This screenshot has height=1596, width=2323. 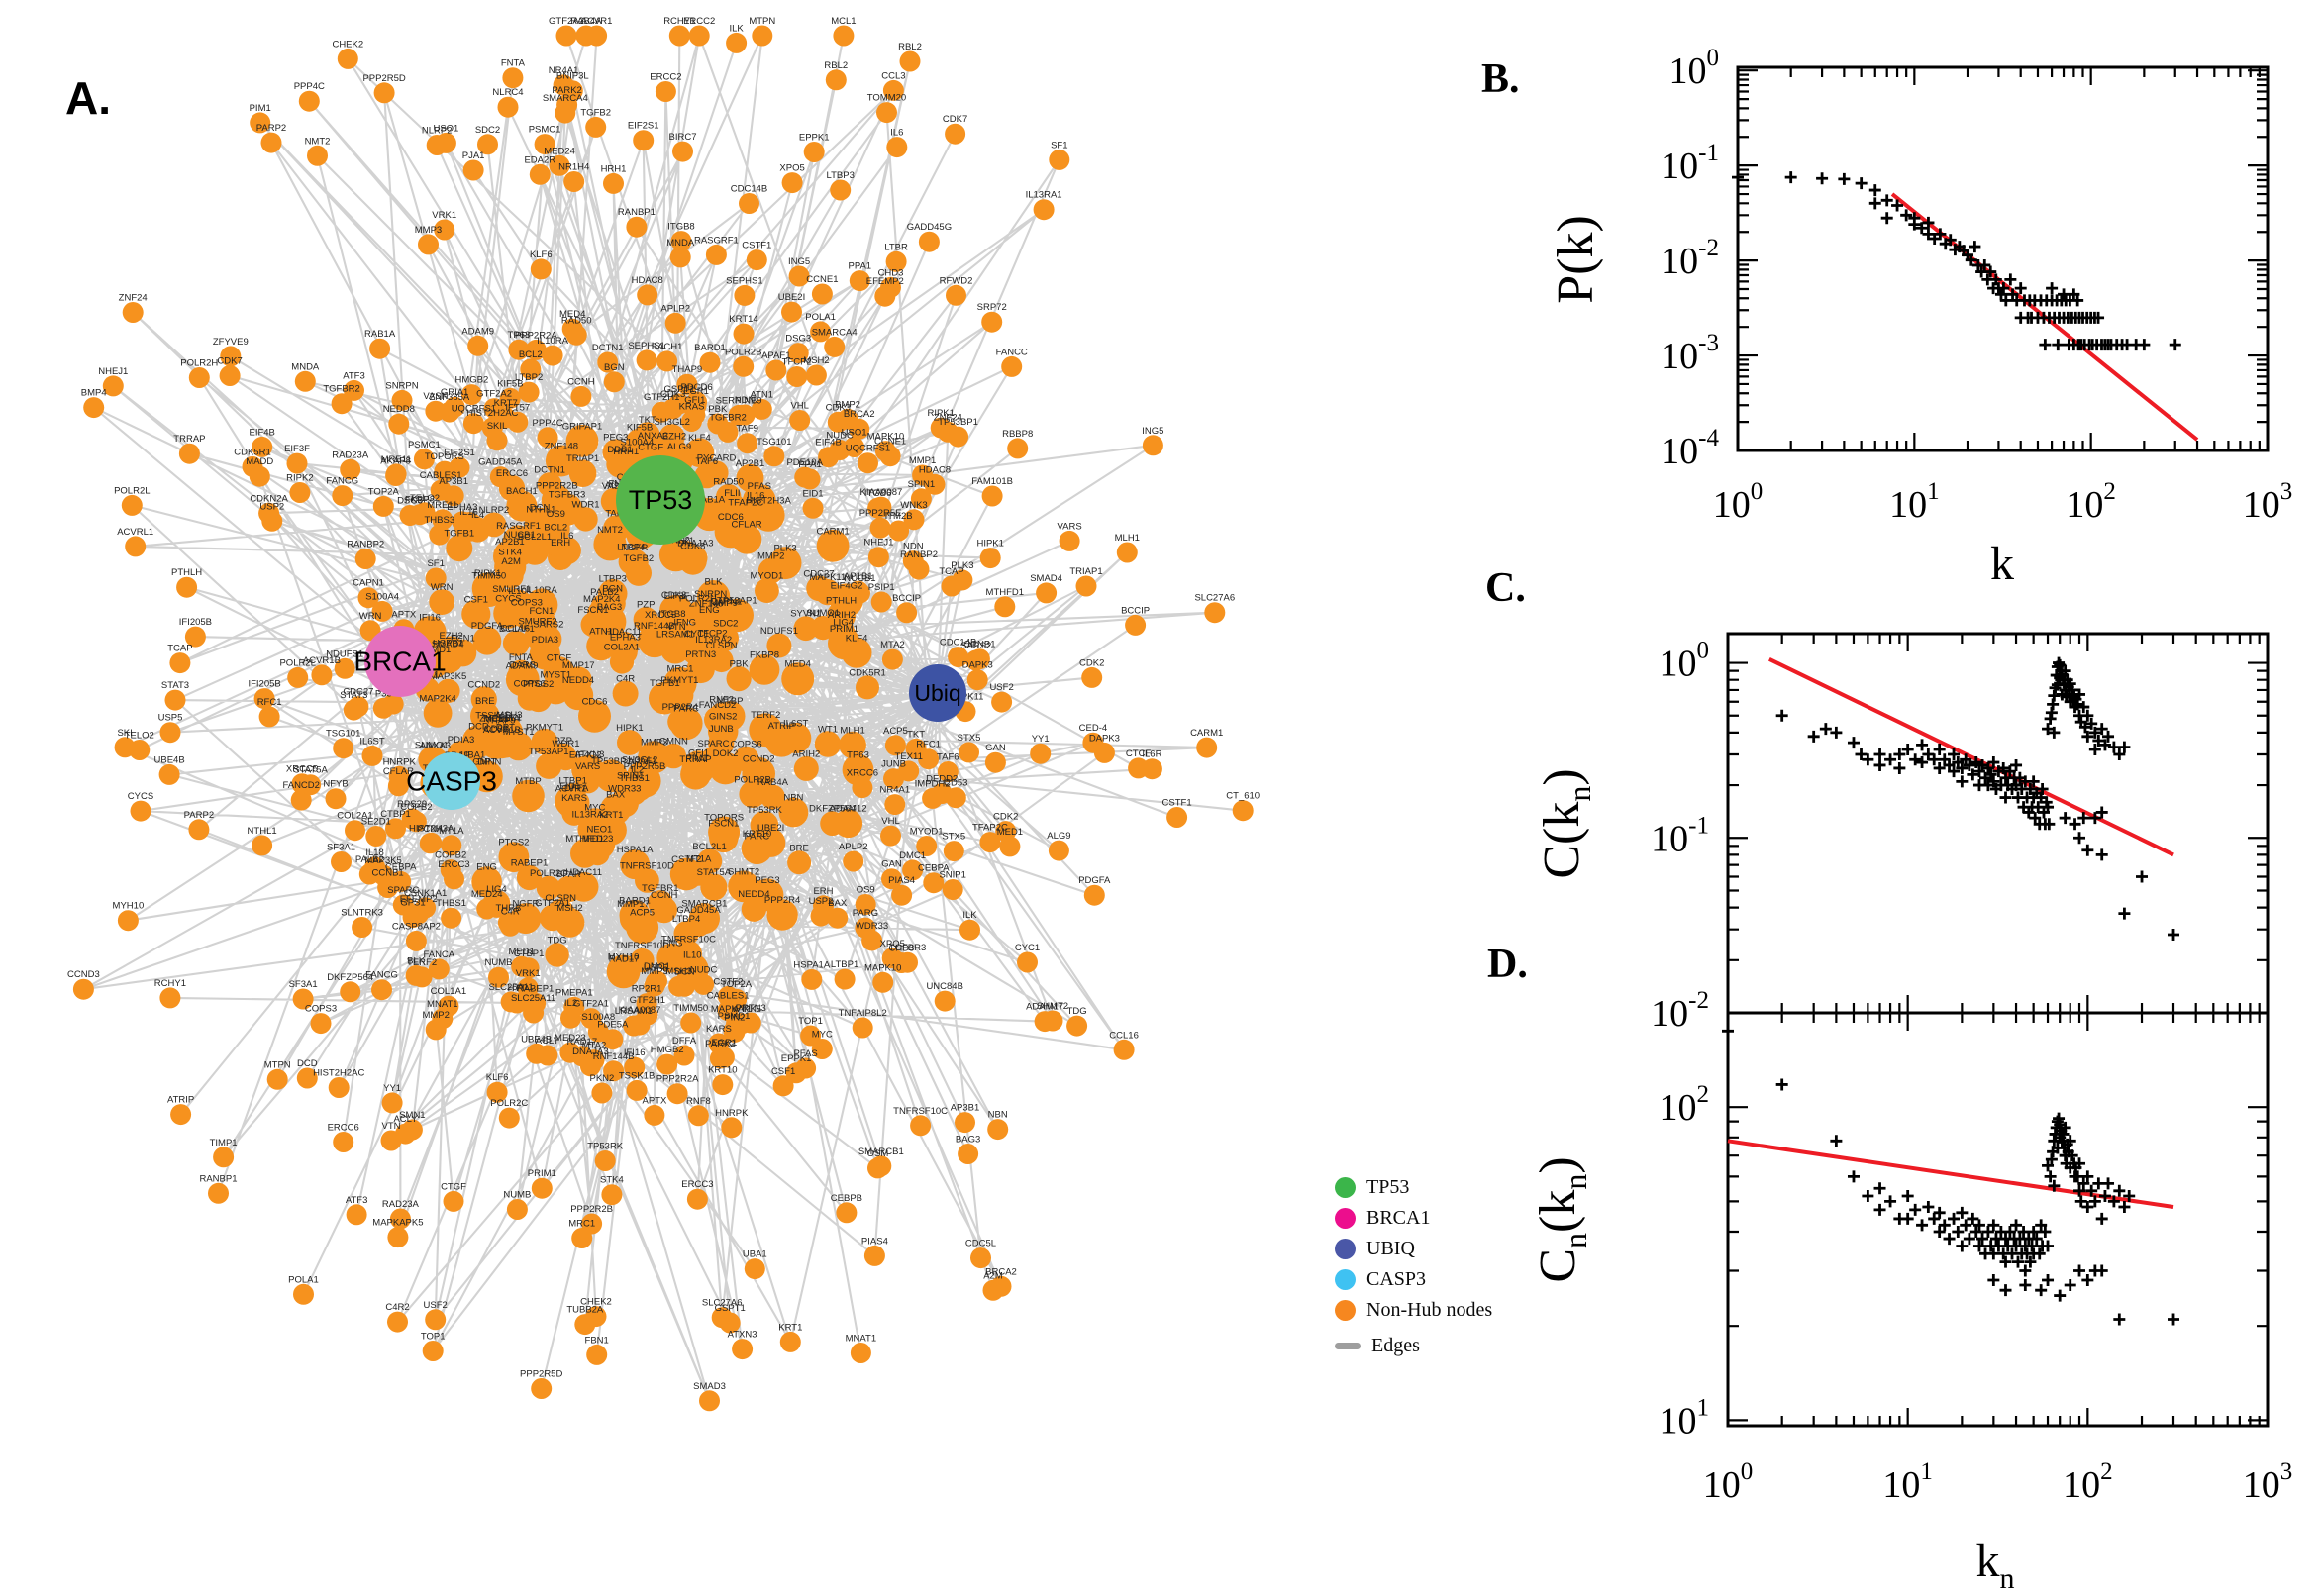 What do you see at coordinates (660, 500) in the screenshot?
I see `hub-tp53: TP53` at bounding box center [660, 500].